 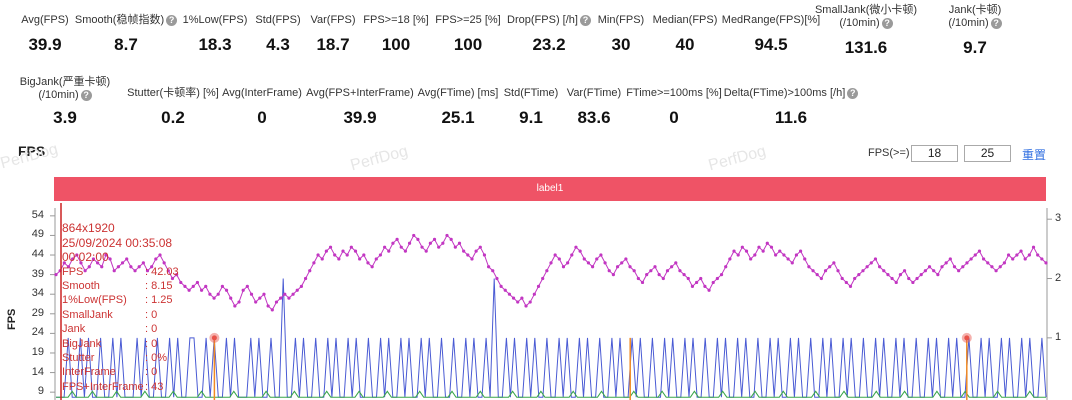 What do you see at coordinates (550, 189) in the screenshot?
I see `label-bar: label1` at bounding box center [550, 189].